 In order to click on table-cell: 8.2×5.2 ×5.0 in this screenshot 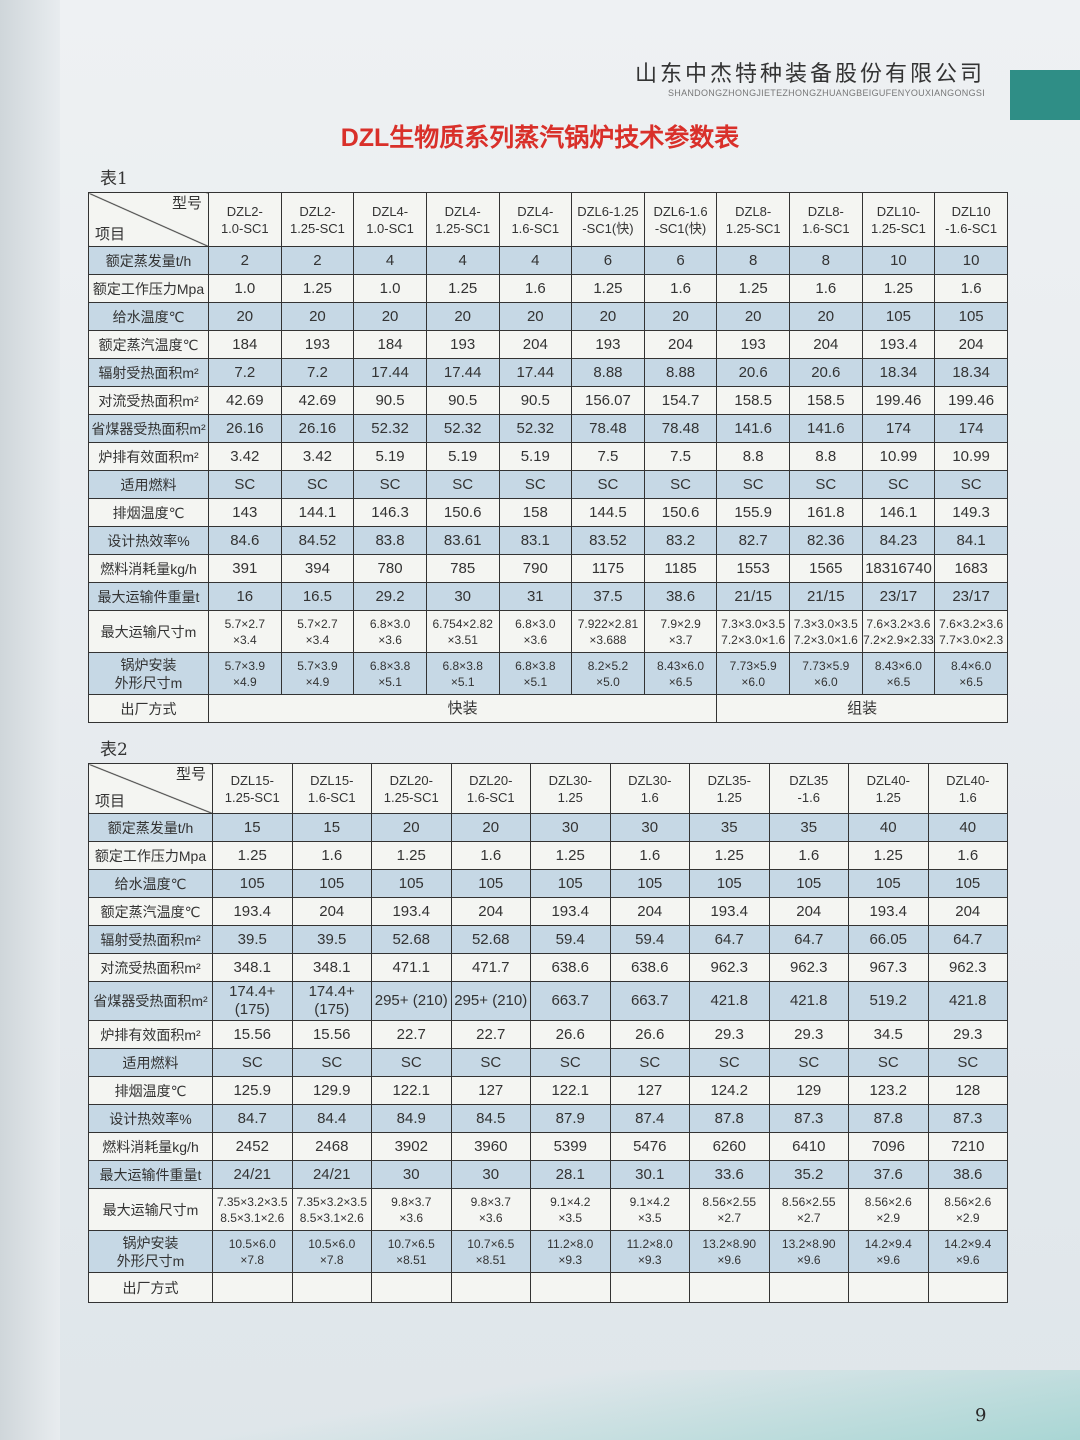, I will do `click(608, 673)`.